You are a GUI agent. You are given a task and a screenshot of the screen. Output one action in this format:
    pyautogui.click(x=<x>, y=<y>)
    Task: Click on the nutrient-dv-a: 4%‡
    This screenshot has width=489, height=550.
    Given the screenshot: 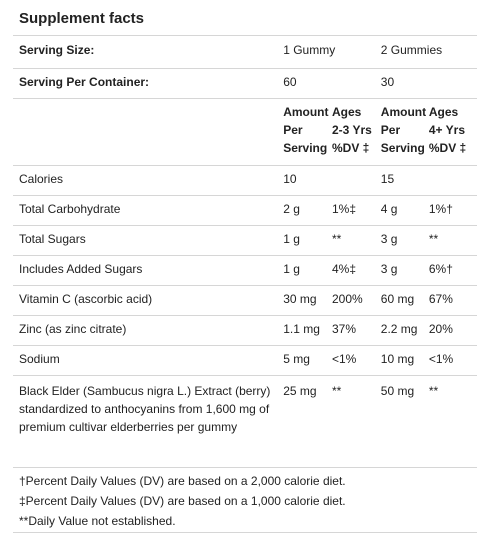 What is the action you would take?
    pyautogui.click(x=356, y=270)
    